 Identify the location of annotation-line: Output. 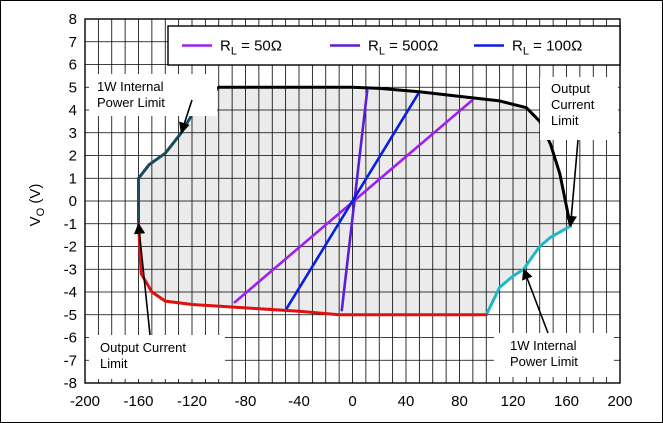
(570, 88).